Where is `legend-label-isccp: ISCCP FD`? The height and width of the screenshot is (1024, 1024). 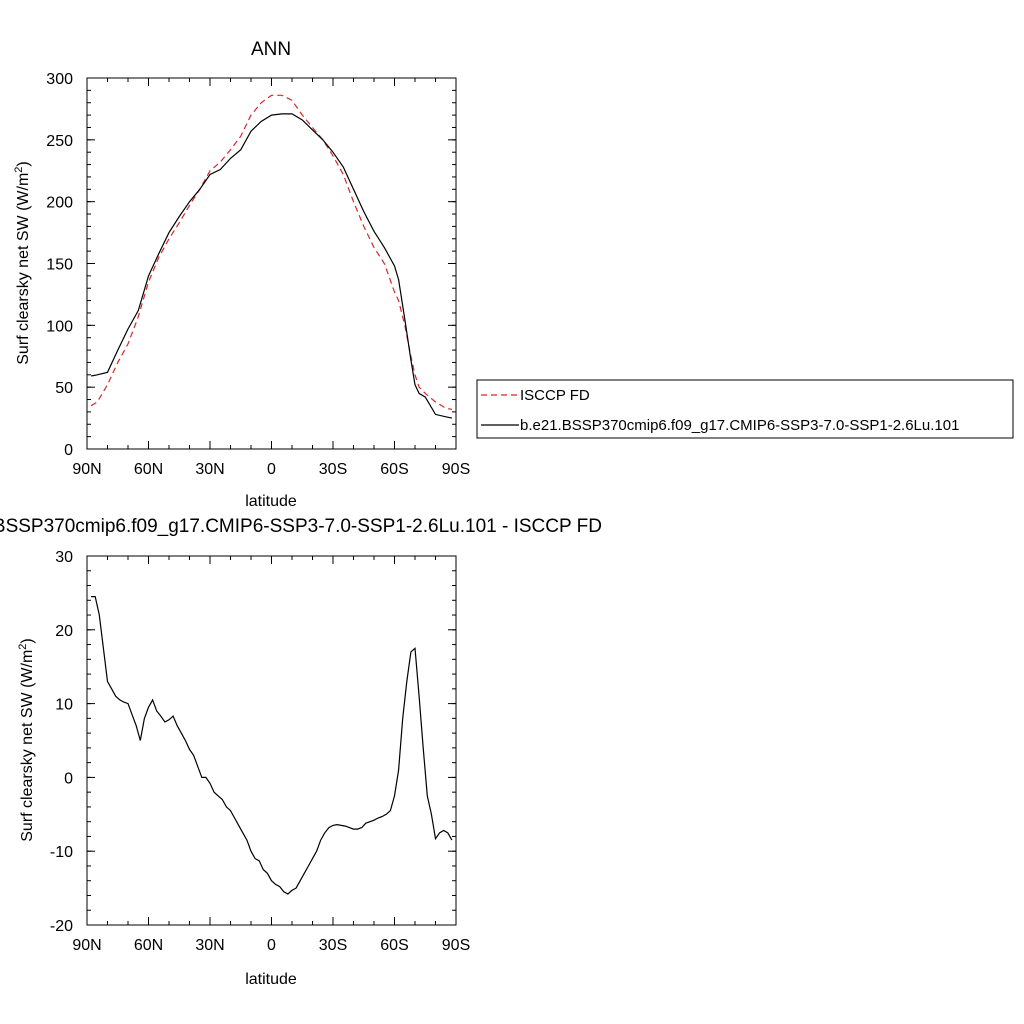
legend-label-isccp: ISCCP FD is located at coordinates (555, 395).